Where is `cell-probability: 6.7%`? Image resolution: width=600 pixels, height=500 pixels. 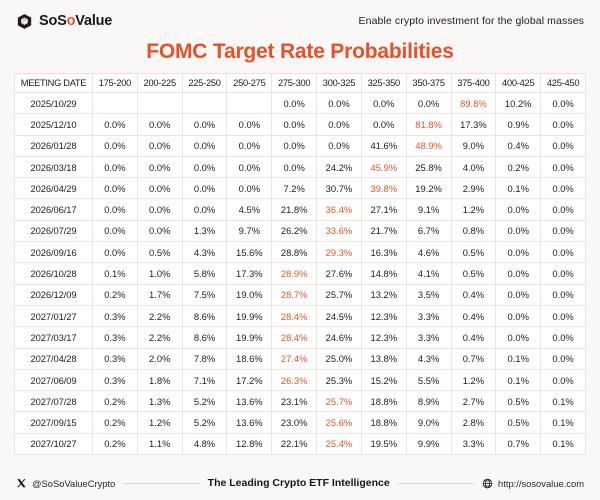
cell-probability: 6.7% is located at coordinates (428, 231).